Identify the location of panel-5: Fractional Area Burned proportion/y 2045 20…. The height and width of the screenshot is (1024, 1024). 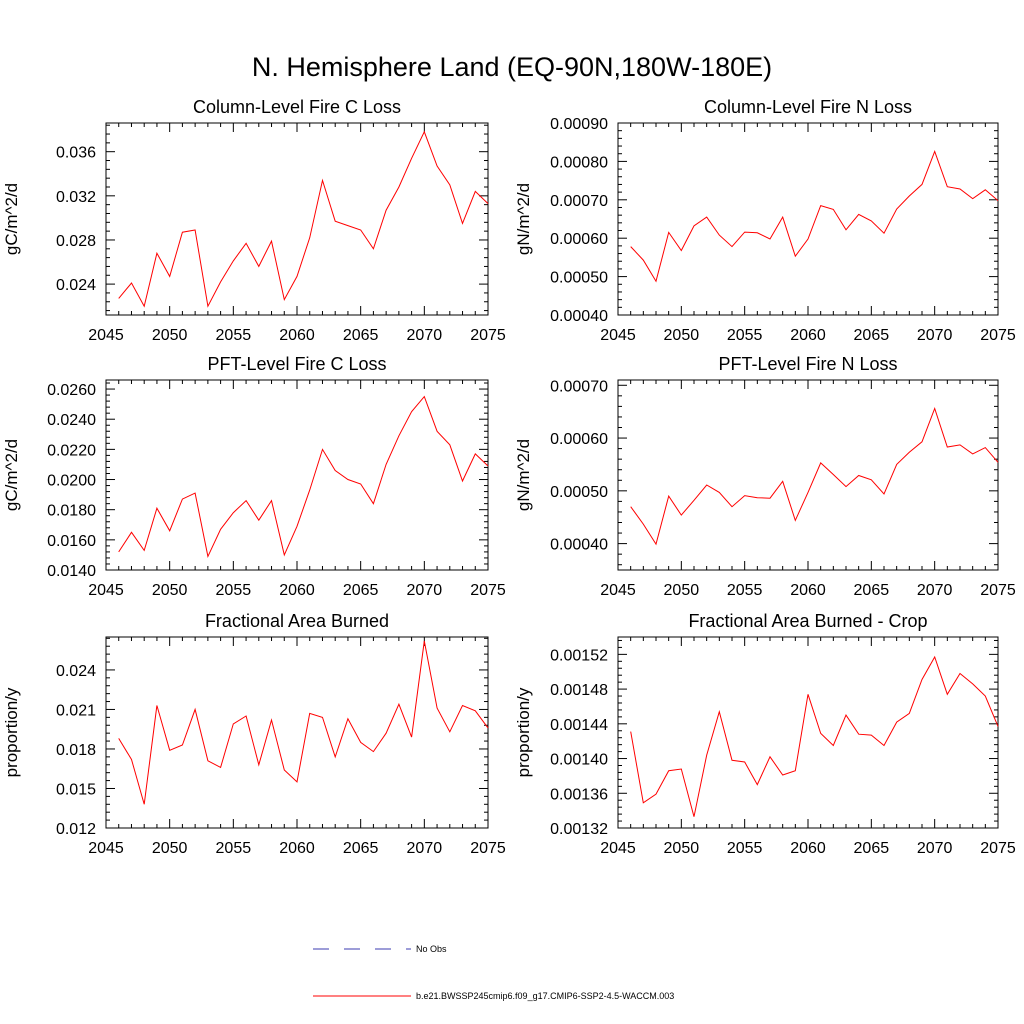
(254, 734).